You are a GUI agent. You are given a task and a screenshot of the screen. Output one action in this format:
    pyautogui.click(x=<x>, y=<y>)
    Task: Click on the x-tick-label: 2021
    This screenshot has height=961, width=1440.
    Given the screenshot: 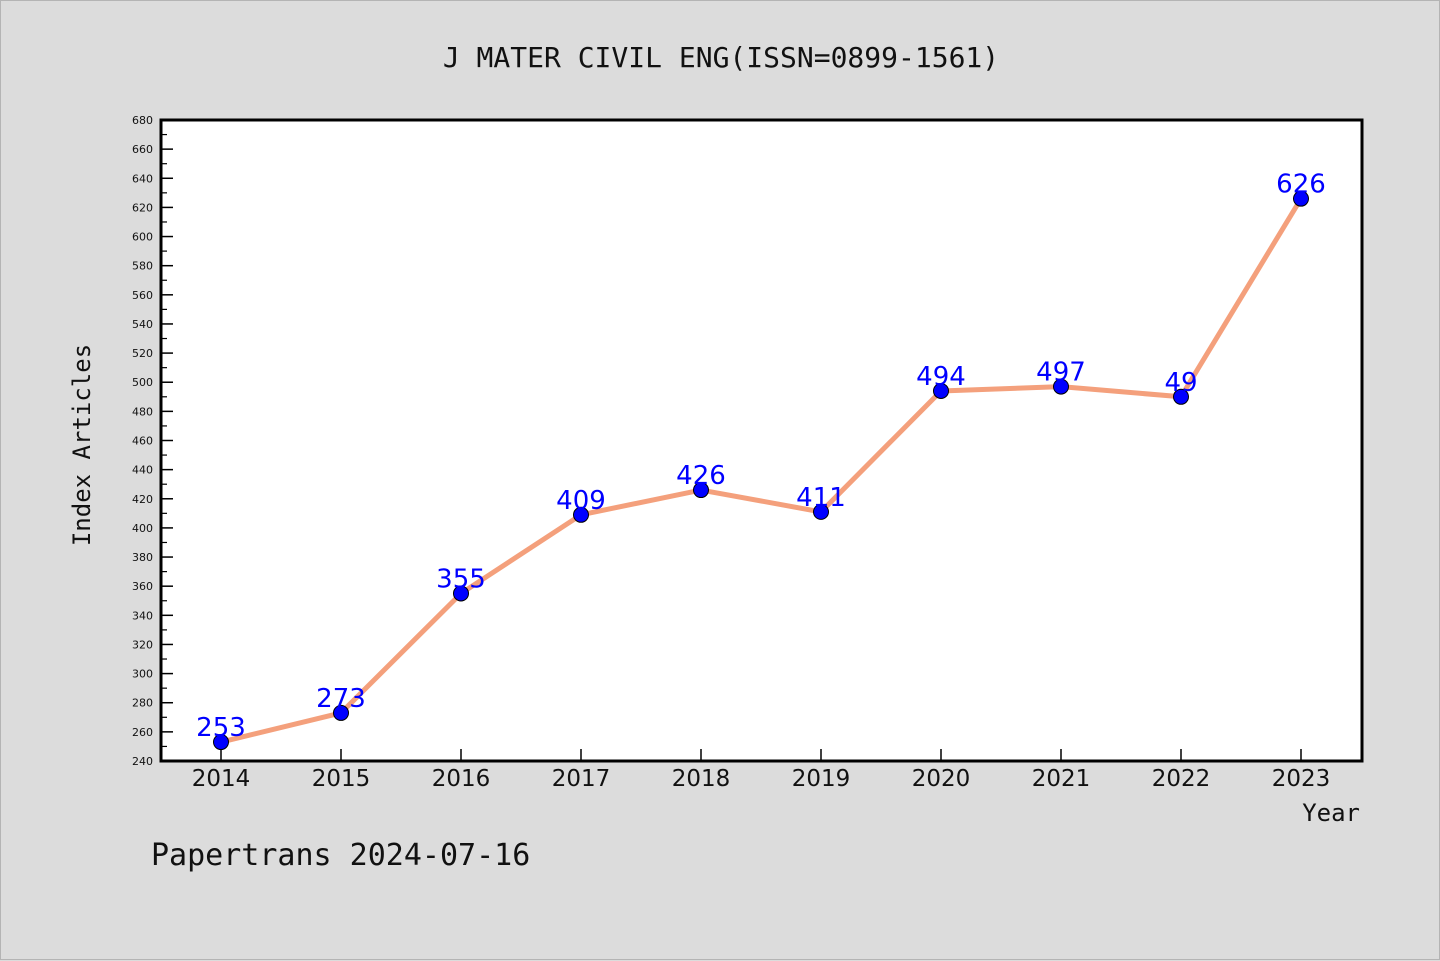 What is the action you would take?
    pyautogui.click(x=1061, y=779)
    